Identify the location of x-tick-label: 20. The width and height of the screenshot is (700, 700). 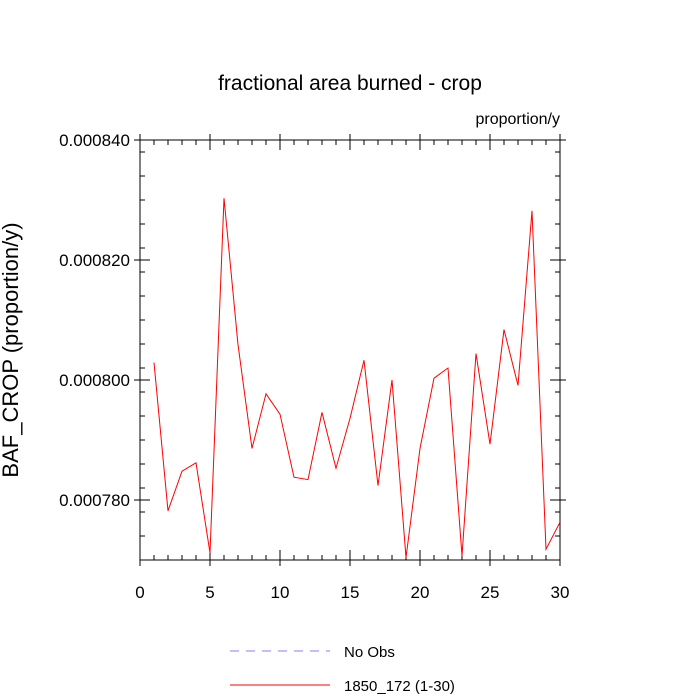
(420, 592).